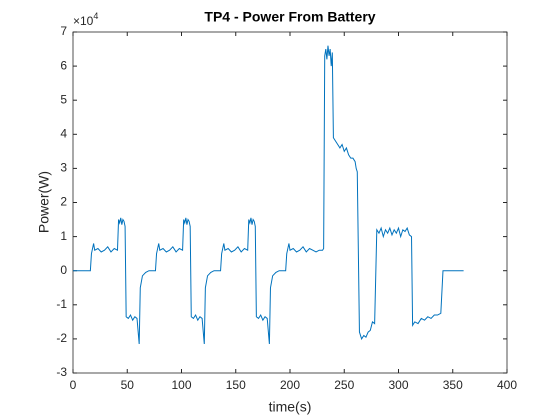  What do you see at coordinates (63, 168) in the screenshot?
I see `y-tick-label: 3` at bounding box center [63, 168].